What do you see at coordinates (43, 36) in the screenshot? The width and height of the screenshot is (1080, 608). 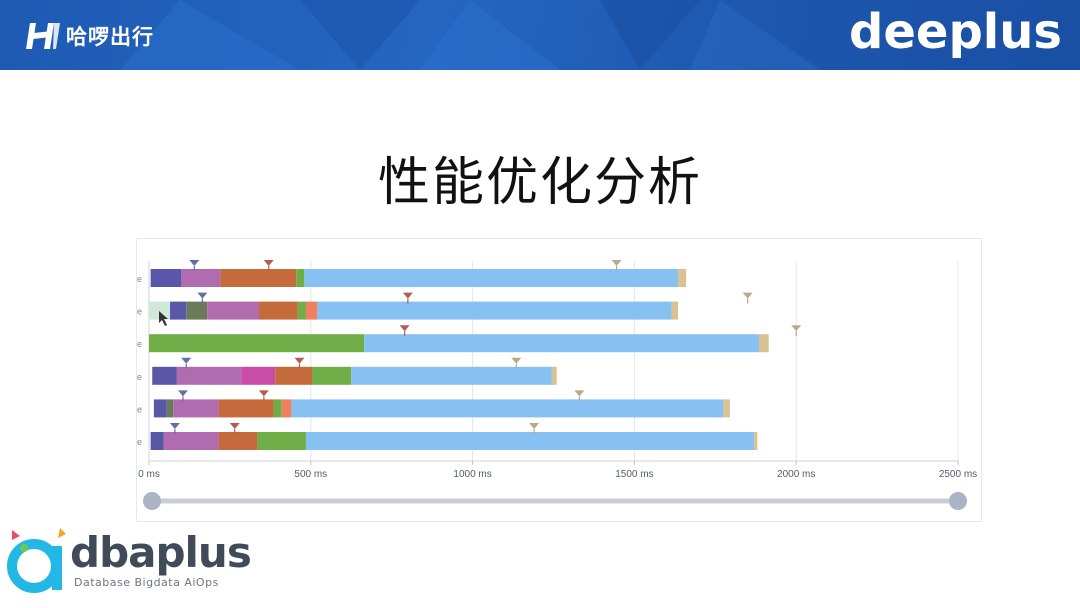 I see `hellobike-h-icon` at bounding box center [43, 36].